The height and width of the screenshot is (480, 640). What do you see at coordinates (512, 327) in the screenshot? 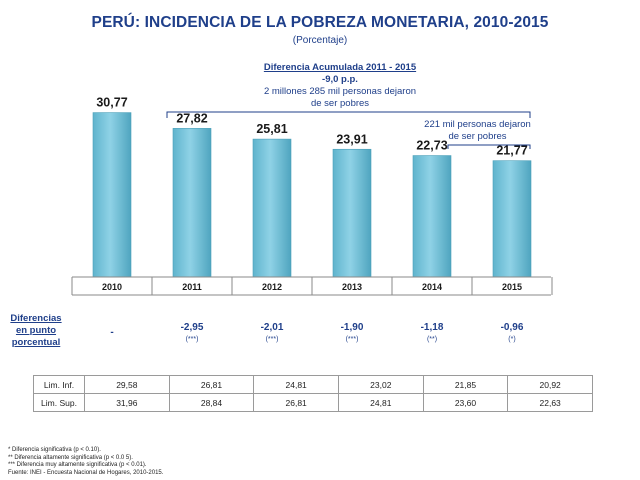
I see `difference-value-2015: -0,96` at bounding box center [512, 327].